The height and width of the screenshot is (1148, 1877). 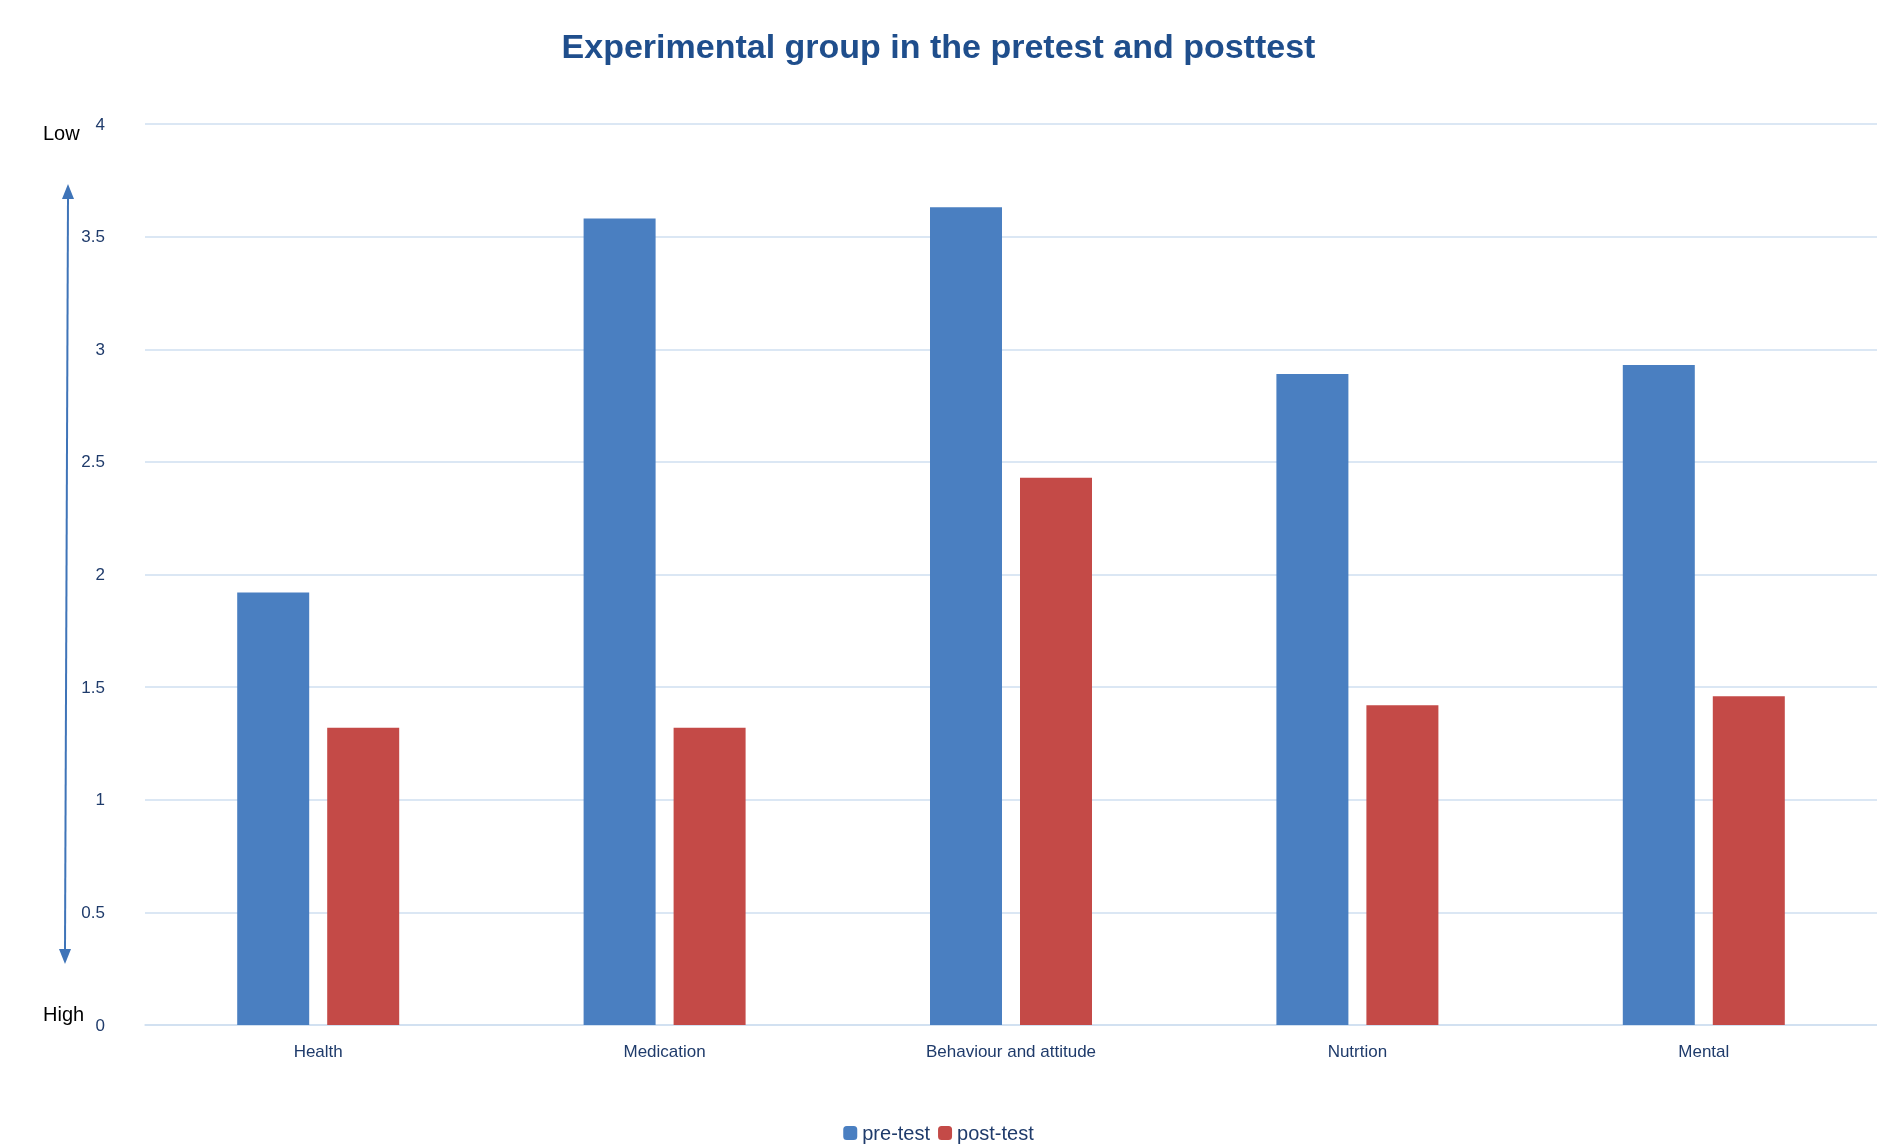 I want to click on y-tick-label: 2.5, so click(x=93, y=462).